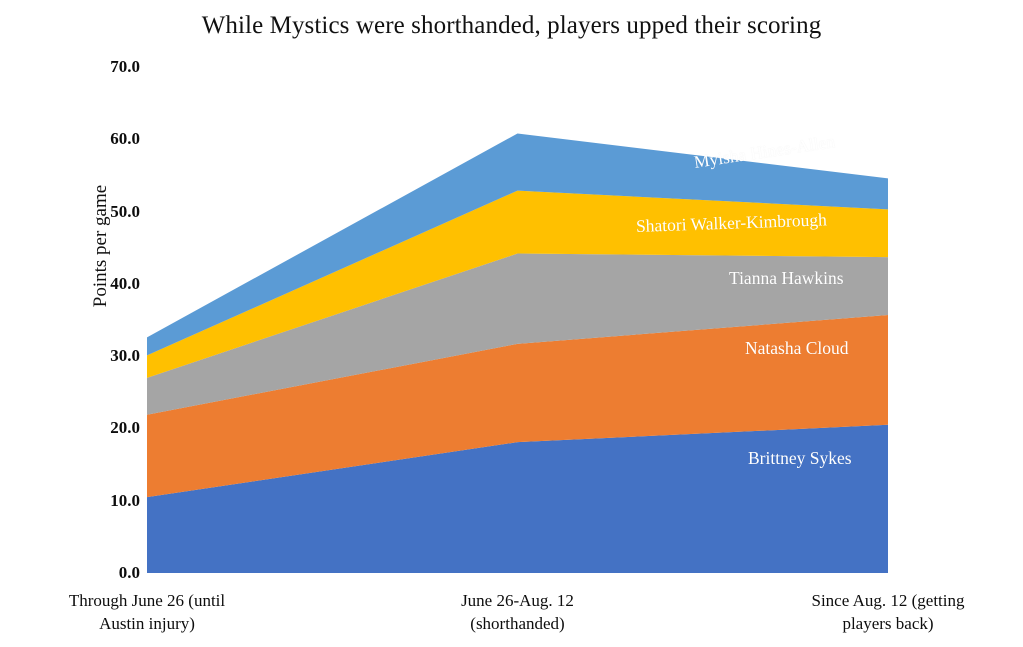  Describe the element at coordinates (125, 500) in the screenshot. I see `y-axis-tick-label: 10.0` at that location.